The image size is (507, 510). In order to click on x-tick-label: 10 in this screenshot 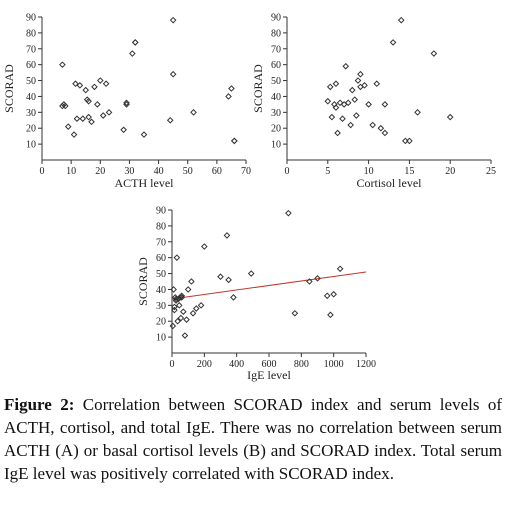, I will do `click(71, 171)`.